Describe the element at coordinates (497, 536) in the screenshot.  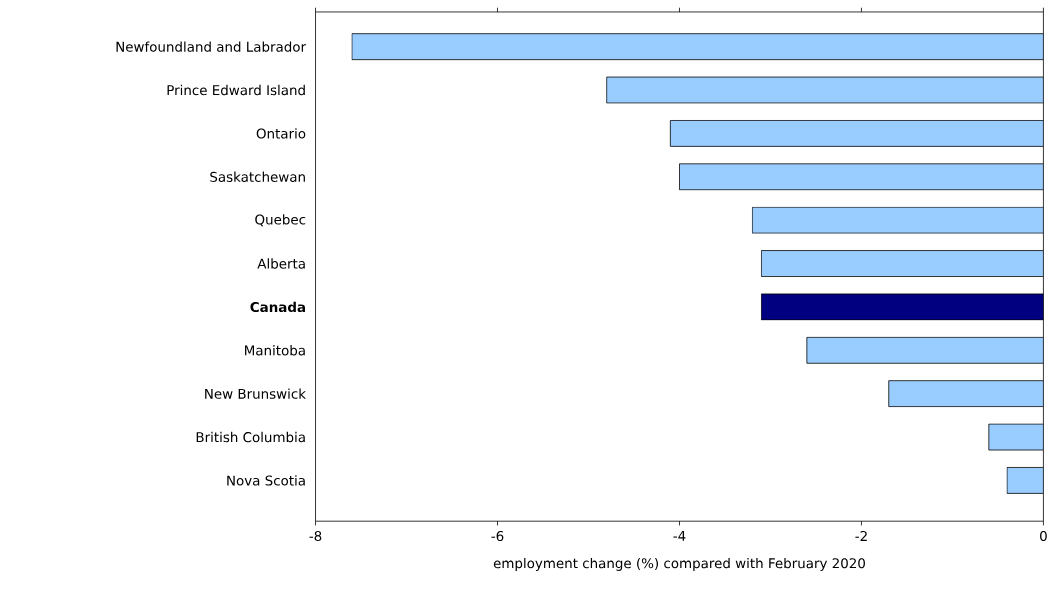
I see `x-tick-label: -6` at that location.